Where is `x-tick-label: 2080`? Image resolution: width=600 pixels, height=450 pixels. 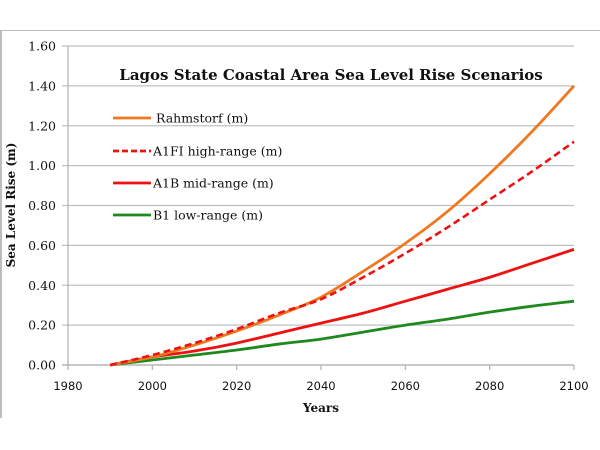
x-tick-label: 2080 is located at coordinates (489, 386).